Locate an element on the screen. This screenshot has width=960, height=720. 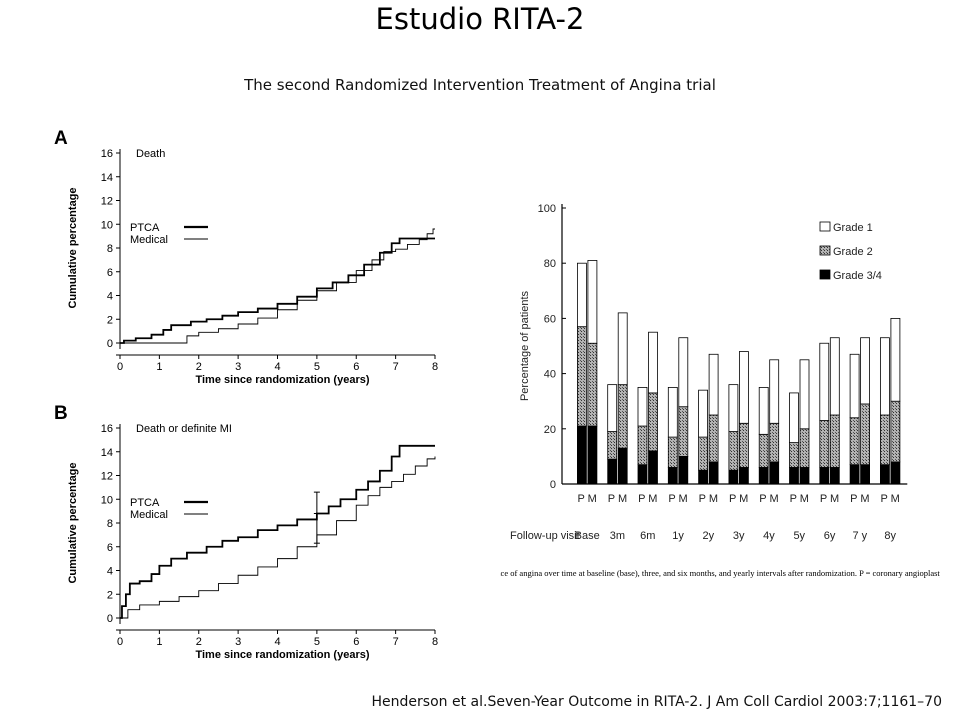
panel-inner-label: Death or definite MI is located at coordinates (184, 429).